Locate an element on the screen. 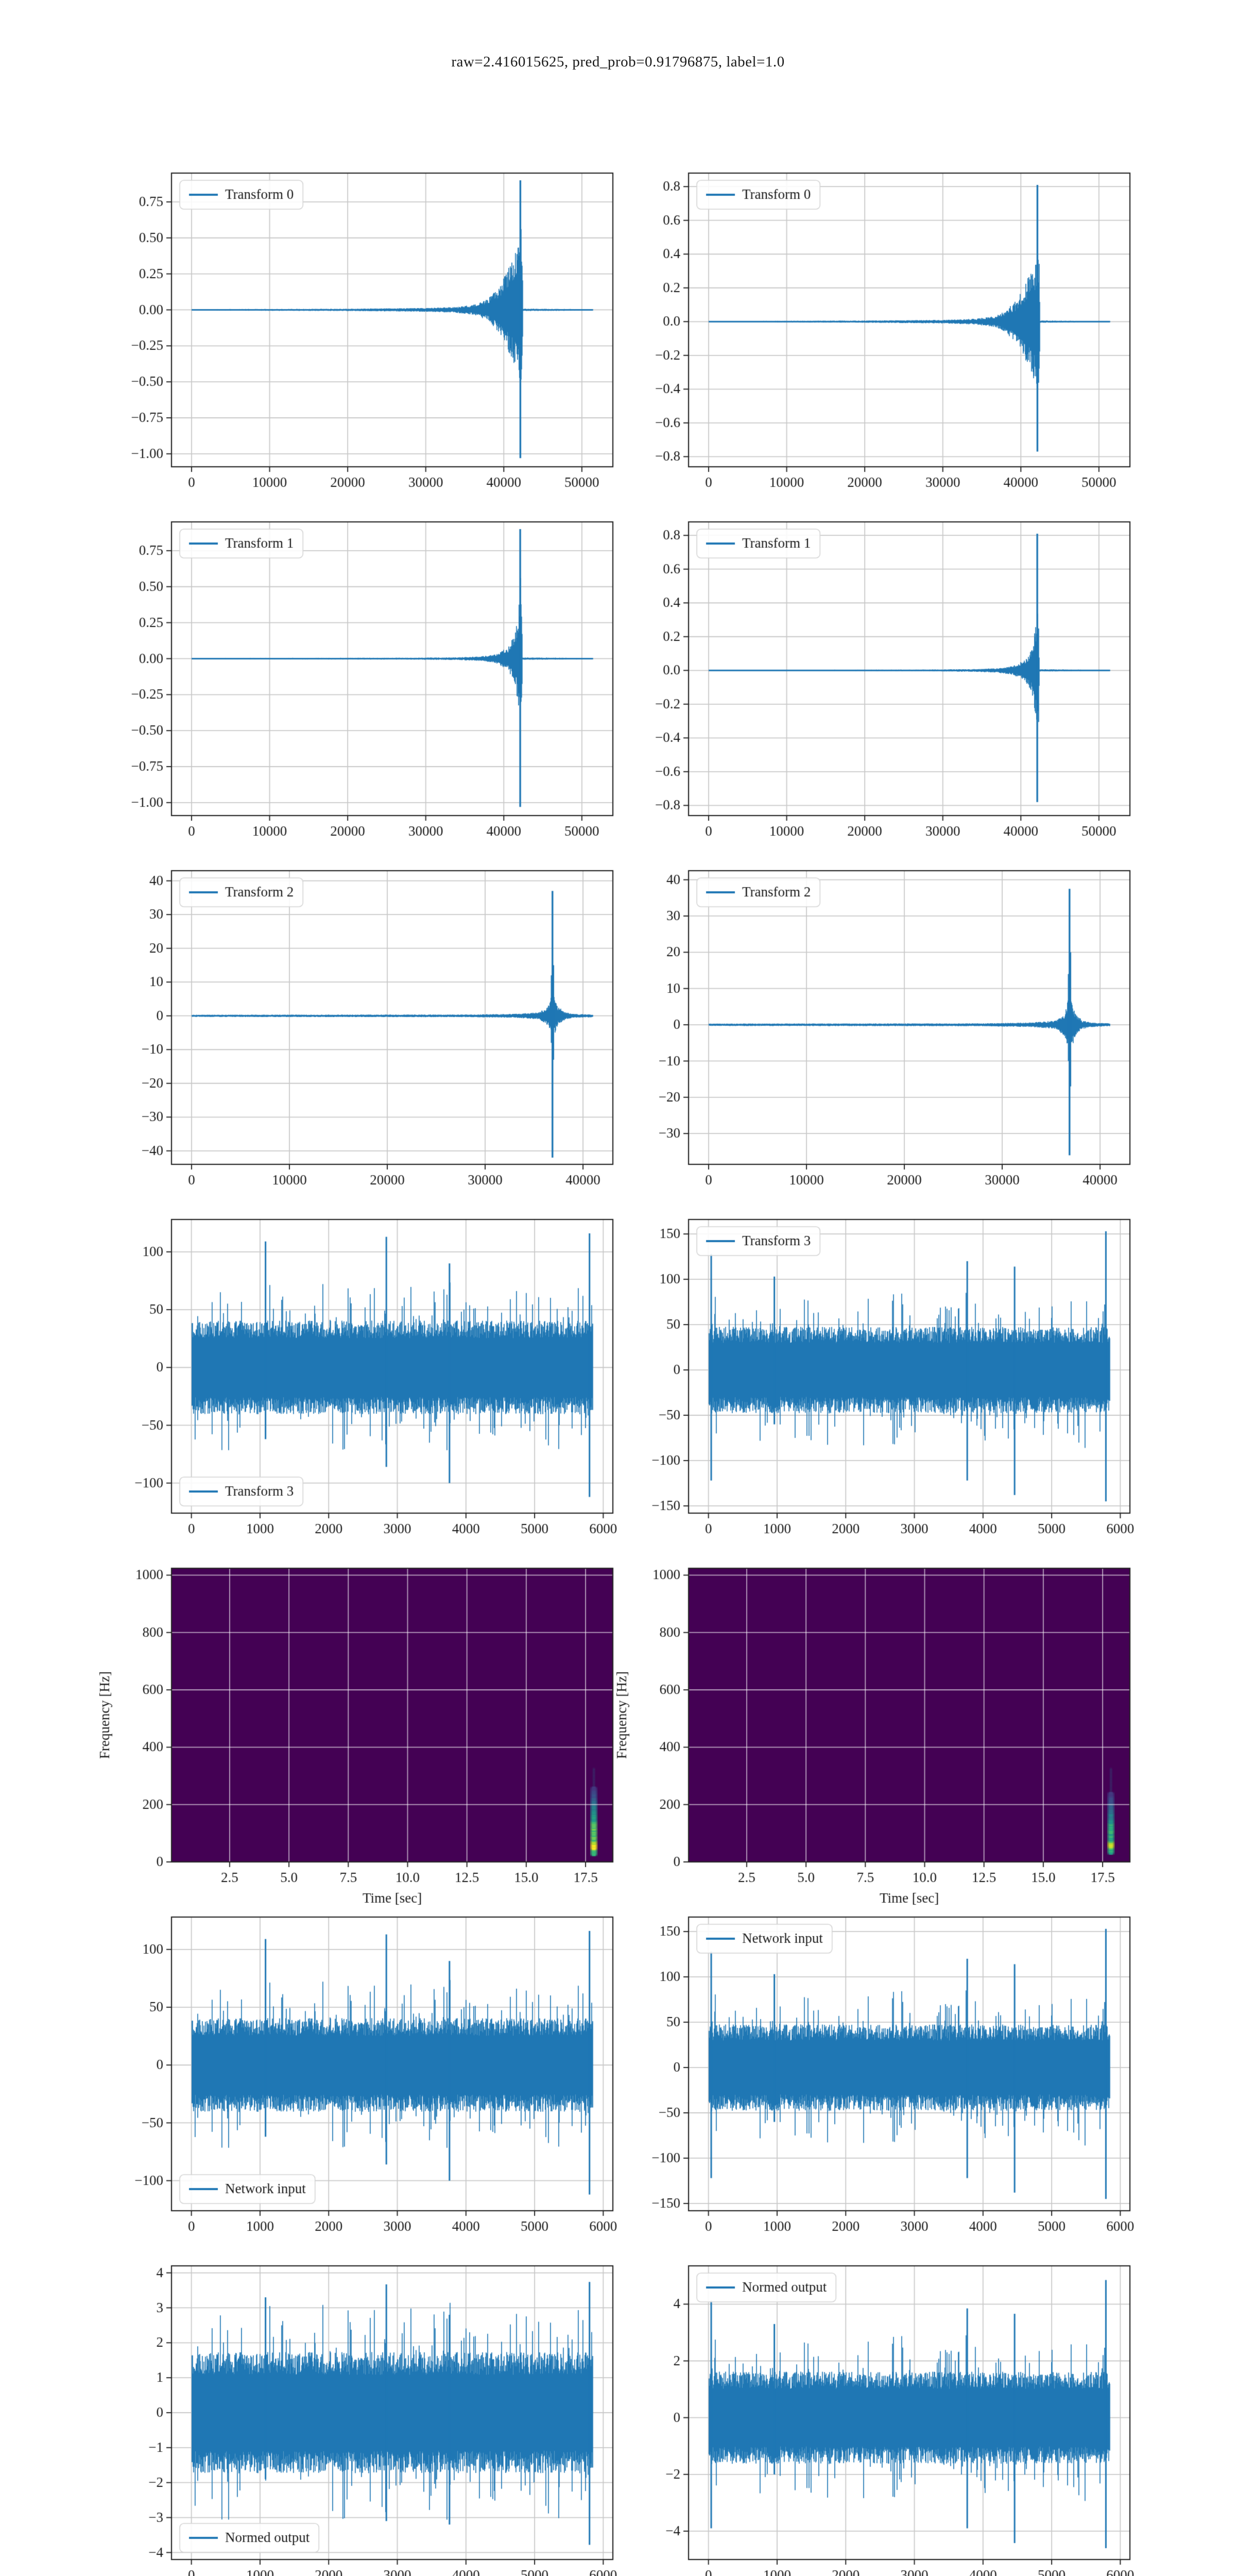 The height and width of the screenshot is (2576, 1236). subplot-canvas-normed-output-right is located at coordinates (866, 2400).